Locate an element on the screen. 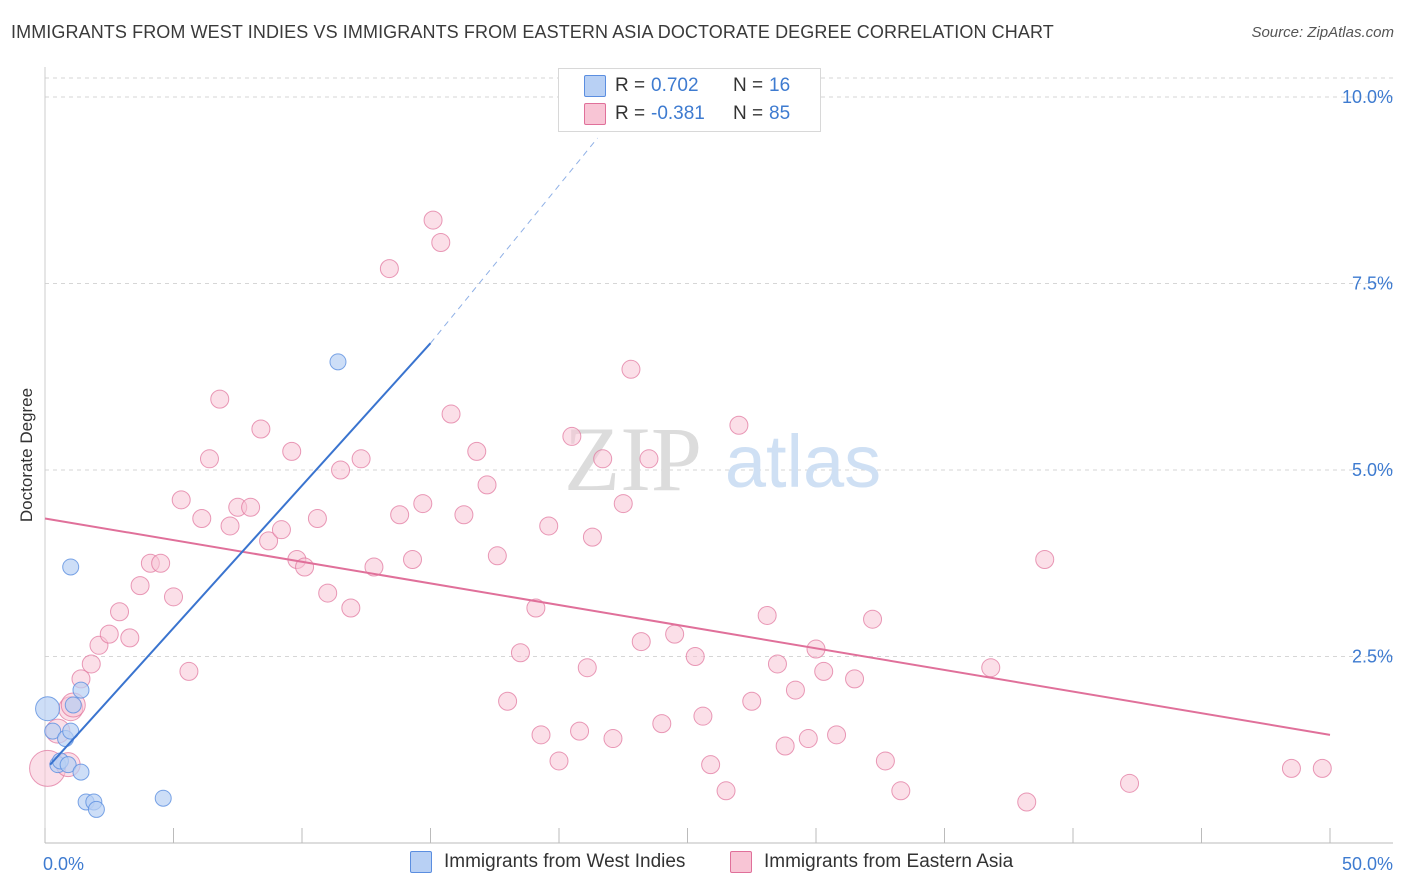  legend-item-west-indies: Immigrants from West Indies is located at coordinates (547, 862).